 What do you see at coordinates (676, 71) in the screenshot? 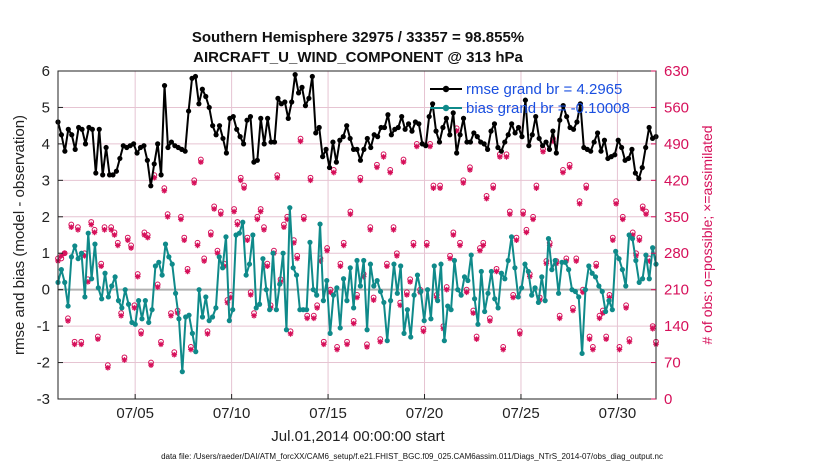
I see `right-tick-label: 630` at bounding box center [676, 71].